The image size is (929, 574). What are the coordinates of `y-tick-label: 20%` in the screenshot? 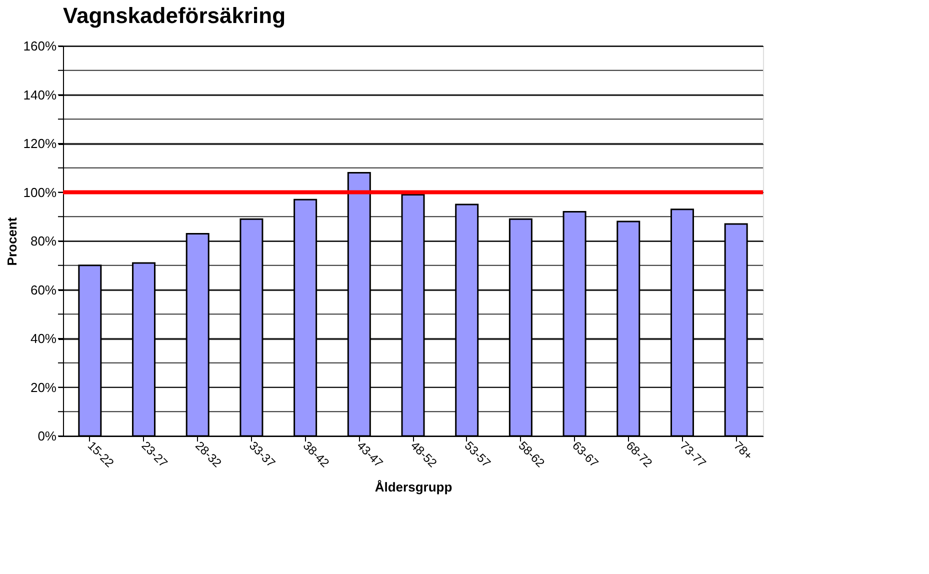 It's located at (43, 387).